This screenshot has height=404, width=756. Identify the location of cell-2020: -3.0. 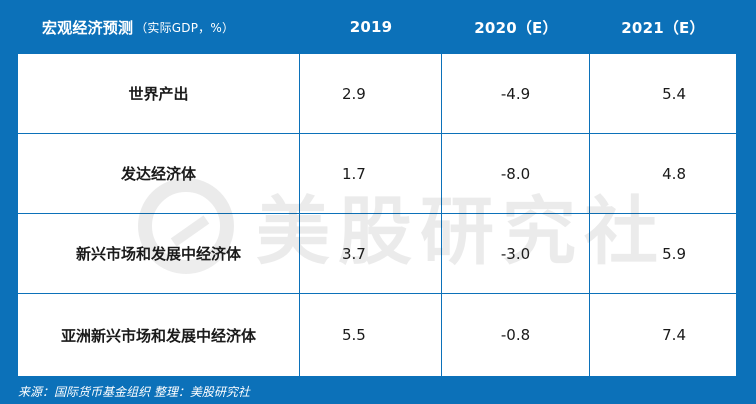
(516, 253).